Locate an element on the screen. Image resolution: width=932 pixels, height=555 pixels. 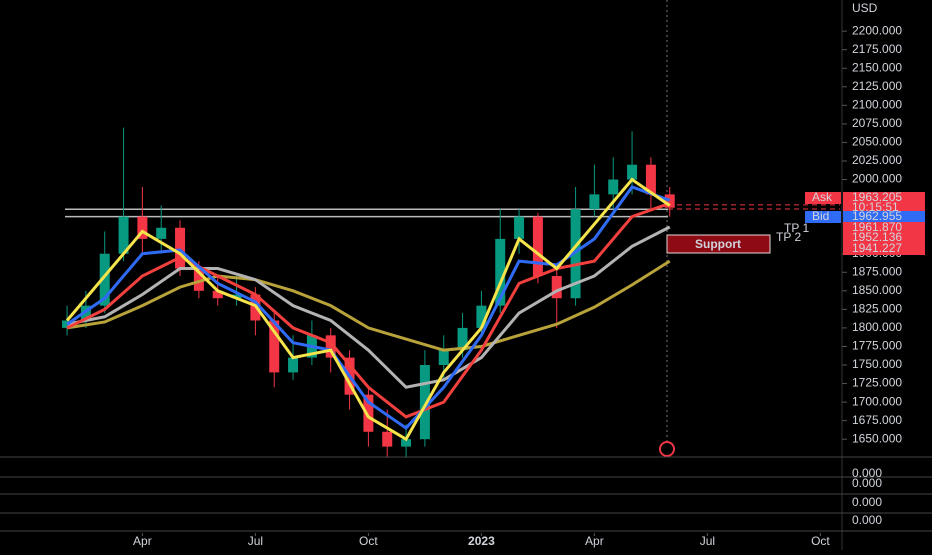
price-tag: Ask is located at coordinates (822, 197).